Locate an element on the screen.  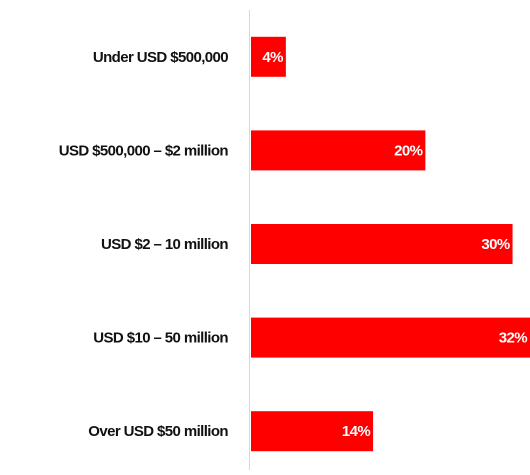
data-label: 20% is located at coordinates (408, 150).